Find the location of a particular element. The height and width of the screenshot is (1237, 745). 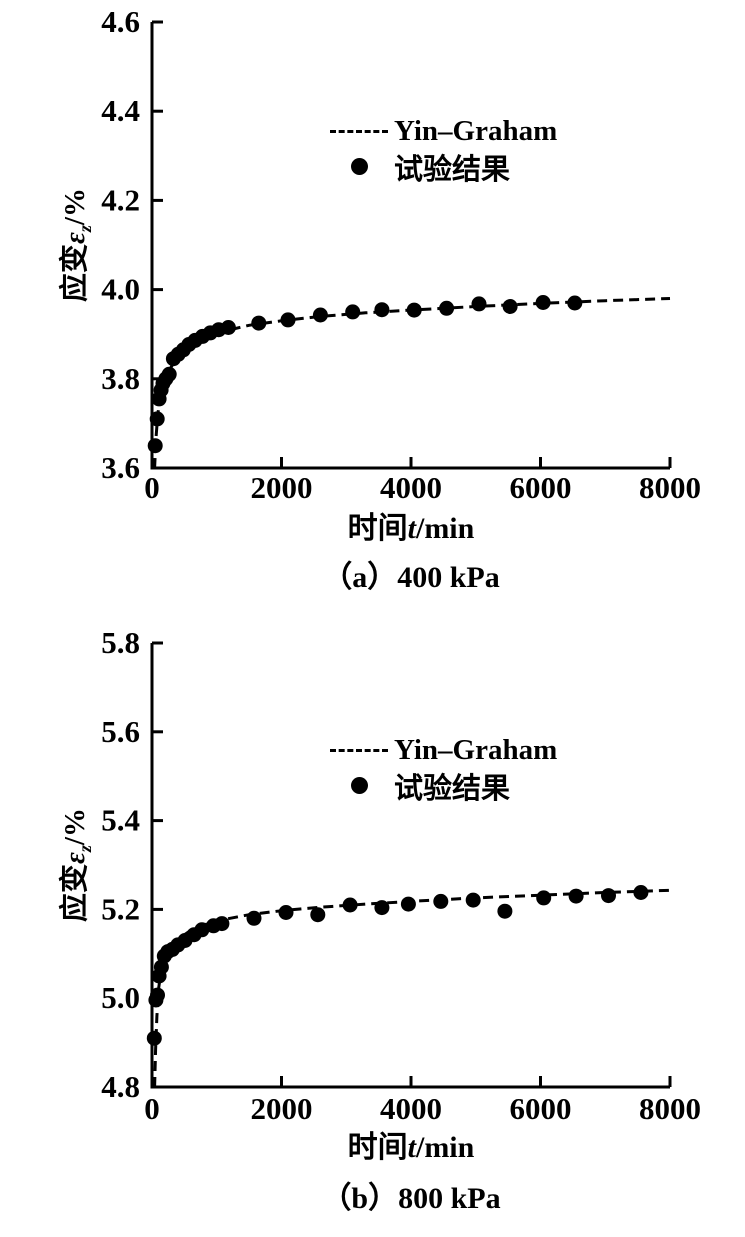

y-tick-label: 4.4 is located at coordinates (120, 110).